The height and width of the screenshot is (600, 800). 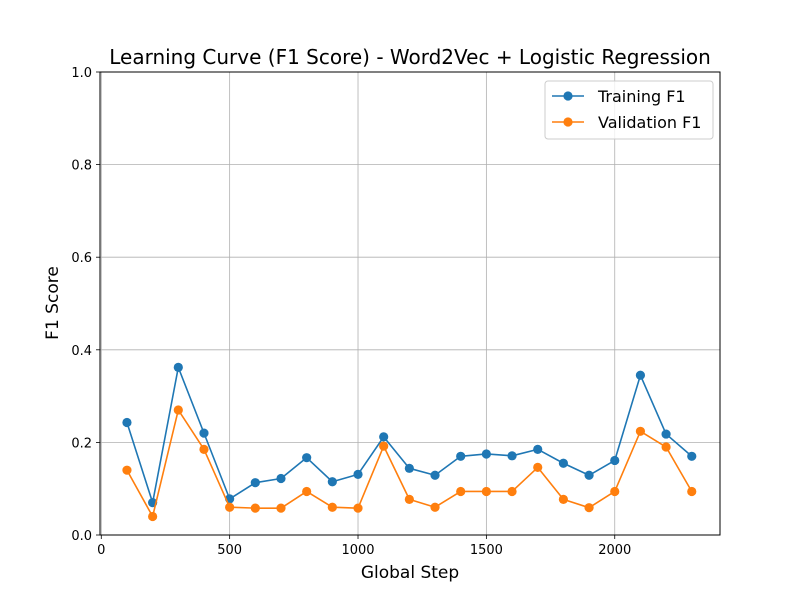 I want to click on legend: Training F1 Validation F1, so click(x=629, y=110).